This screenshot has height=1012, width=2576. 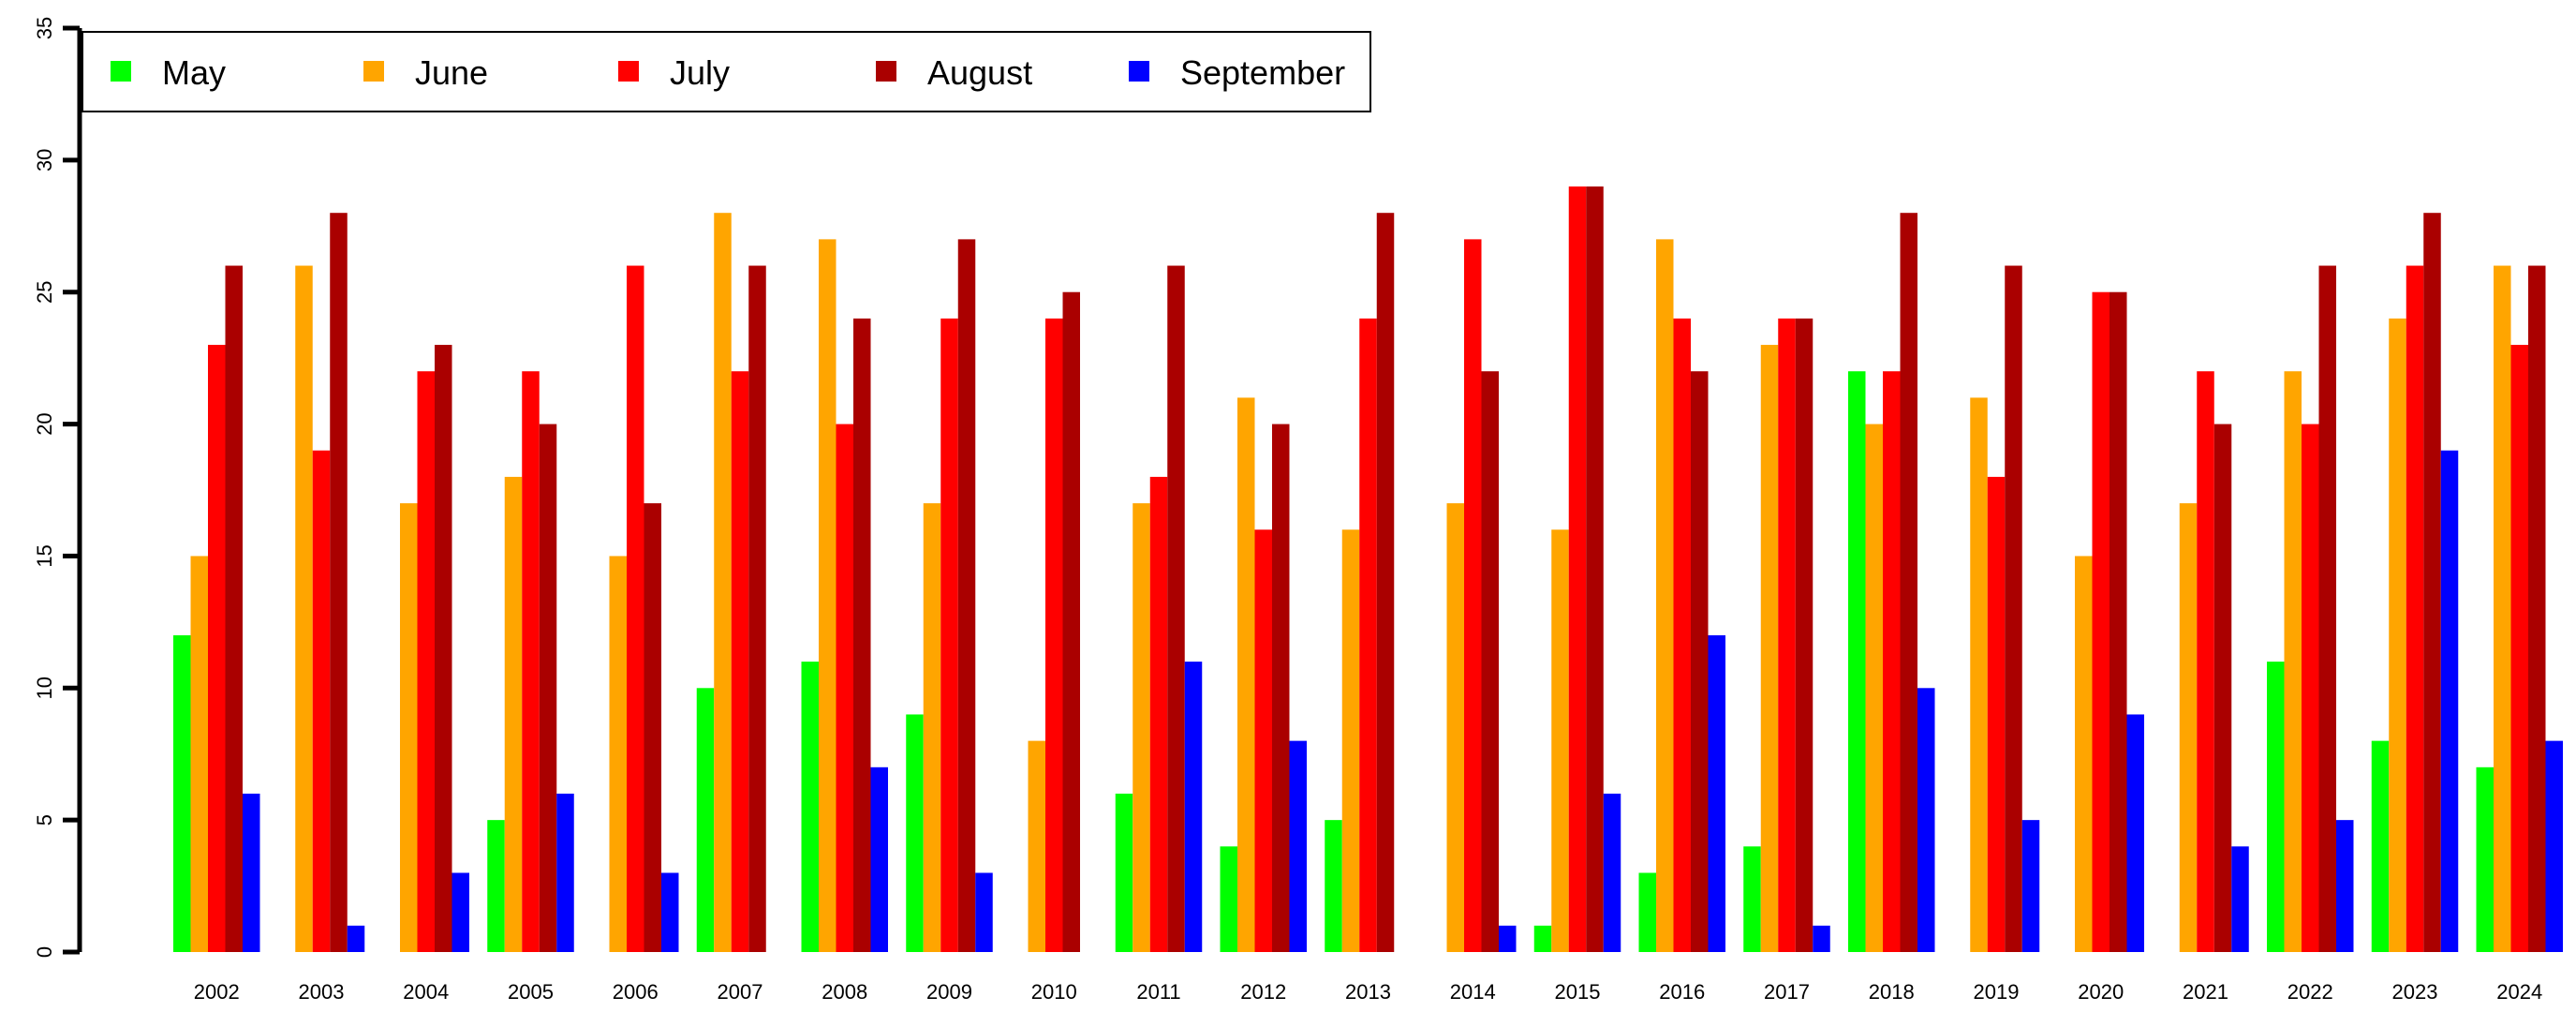 I want to click on bar-group-2021, so click(x=2214, y=662).